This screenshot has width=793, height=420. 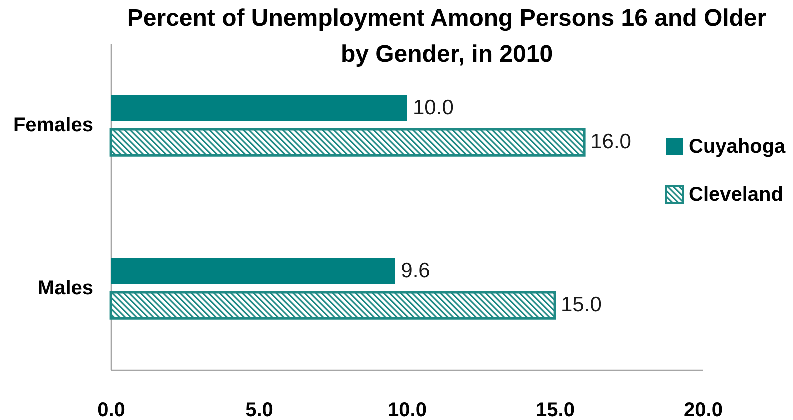 I want to click on data-label: 16.0, so click(x=611, y=142).